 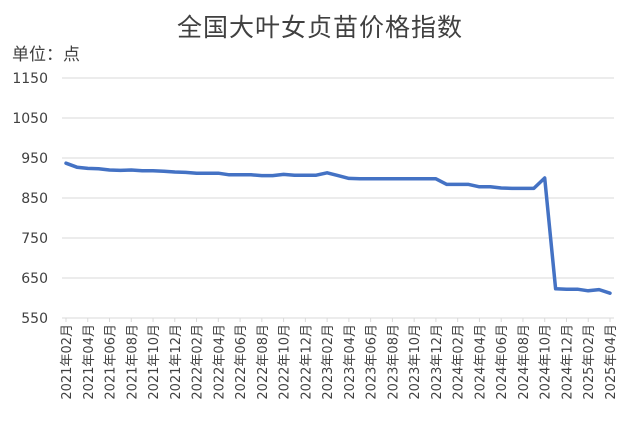 What do you see at coordinates (241, 362) in the screenshot?
I see `x-tick-label: 2022年06月` at bounding box center [241, 362].